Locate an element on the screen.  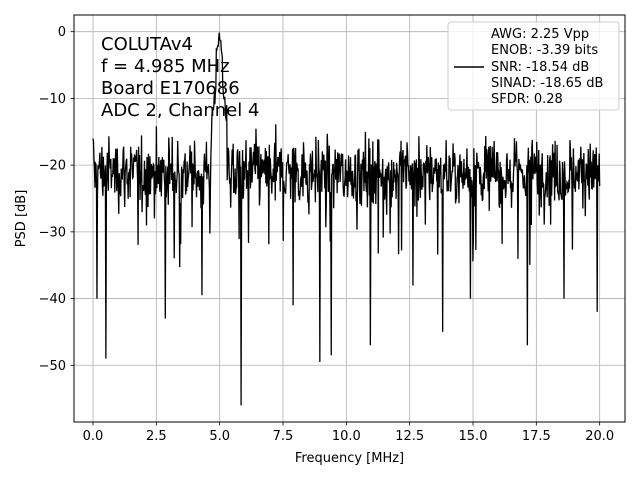
annotation-line-3: Board E170686 is located at coordinates (170, 88).